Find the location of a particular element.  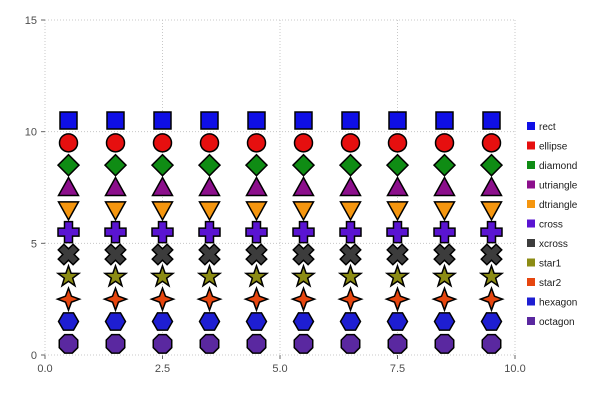

x-tick-label: 2.5 is located at coordinates (162, 369).